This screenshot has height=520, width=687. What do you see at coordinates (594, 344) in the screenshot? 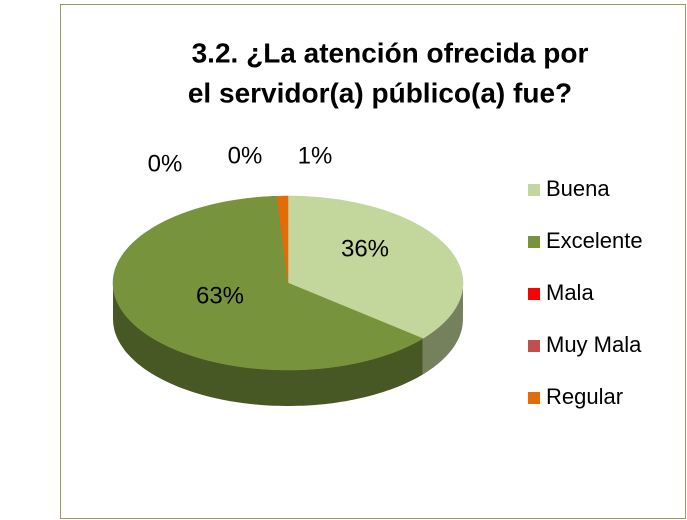
I see `legend-label: Muy Mala` at bounding box center [594, 344].